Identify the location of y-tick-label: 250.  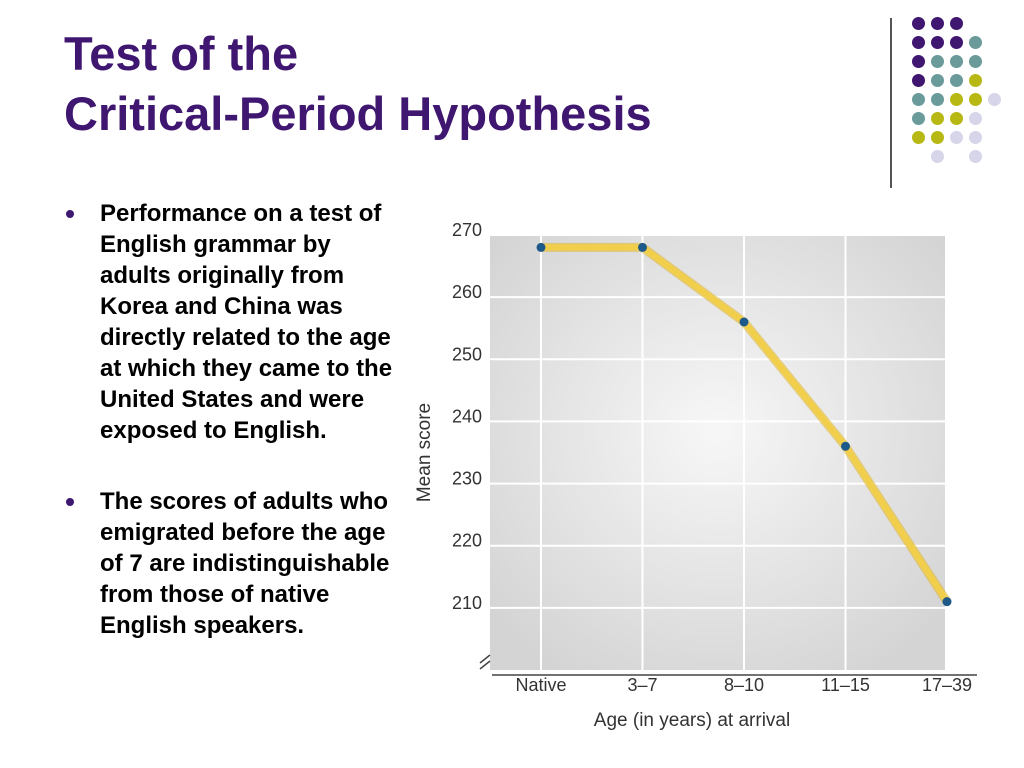
(467, 354).